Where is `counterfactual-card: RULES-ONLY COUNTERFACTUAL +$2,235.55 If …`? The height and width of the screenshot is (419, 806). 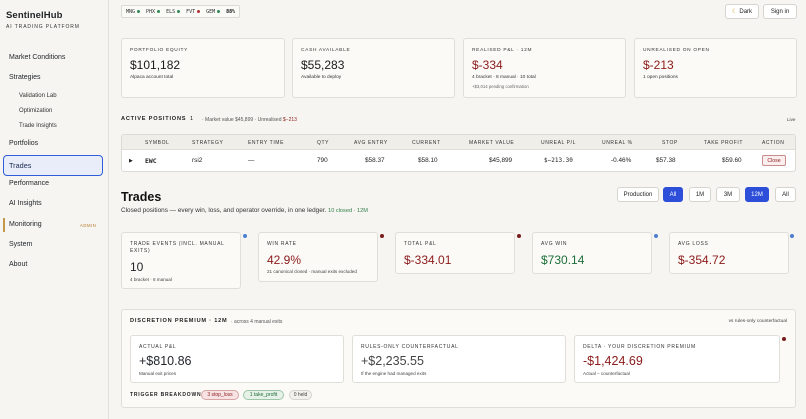 counterfactual-card: RULES-ONLY COUNTERFACTUAL +$2,235.55 If … is located at coordinates (459, 359).